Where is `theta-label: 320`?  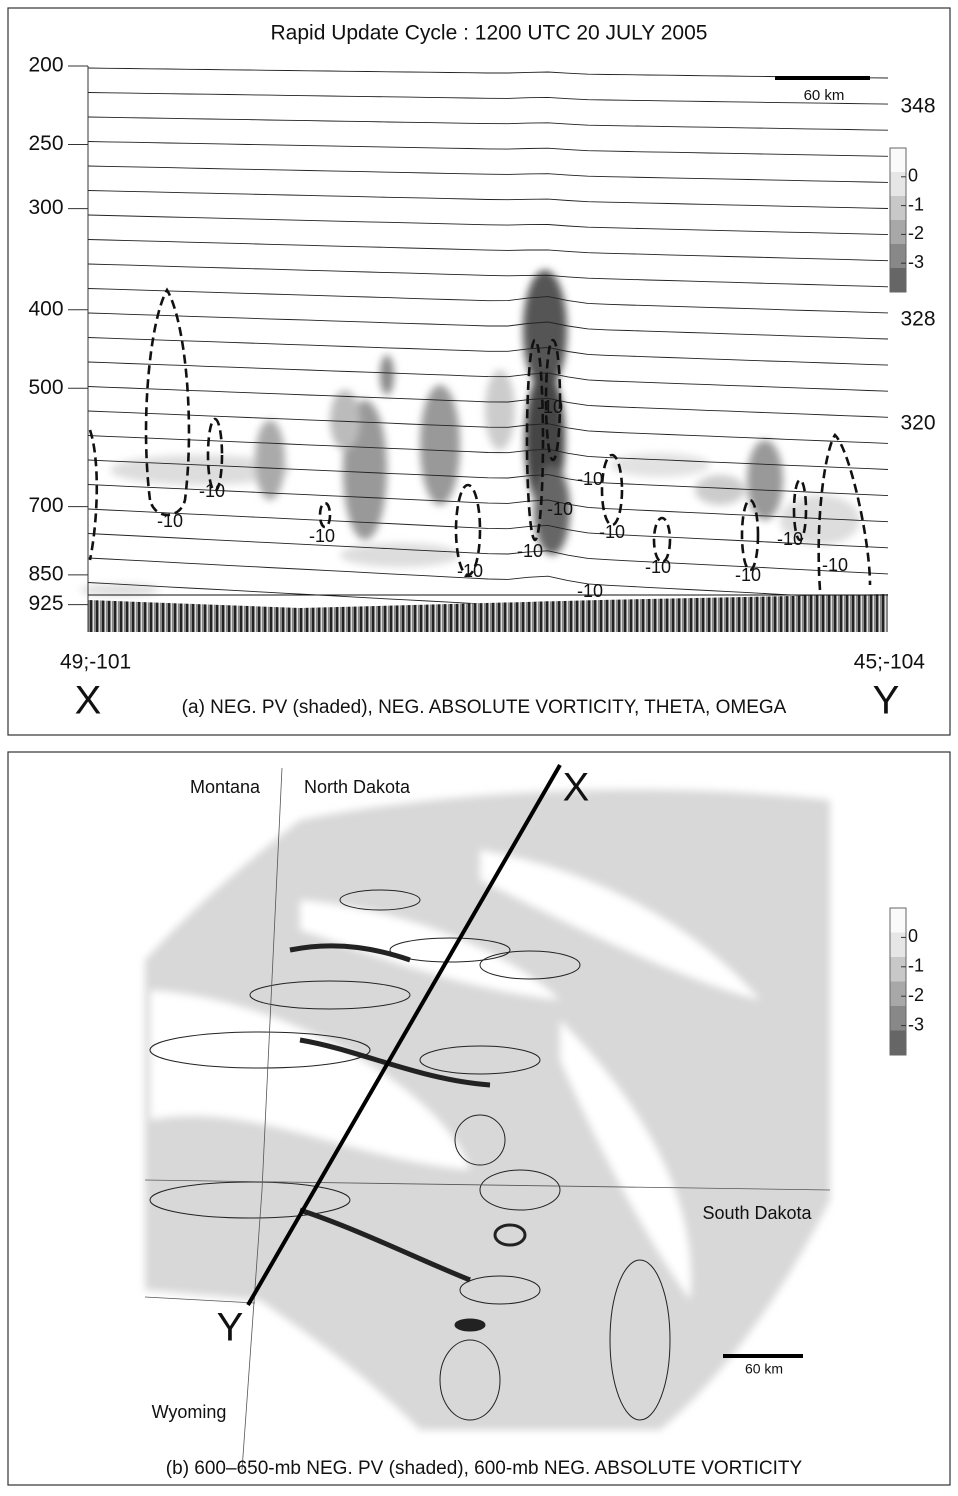 theta-label: 320 is located at coordinates (917, 423).